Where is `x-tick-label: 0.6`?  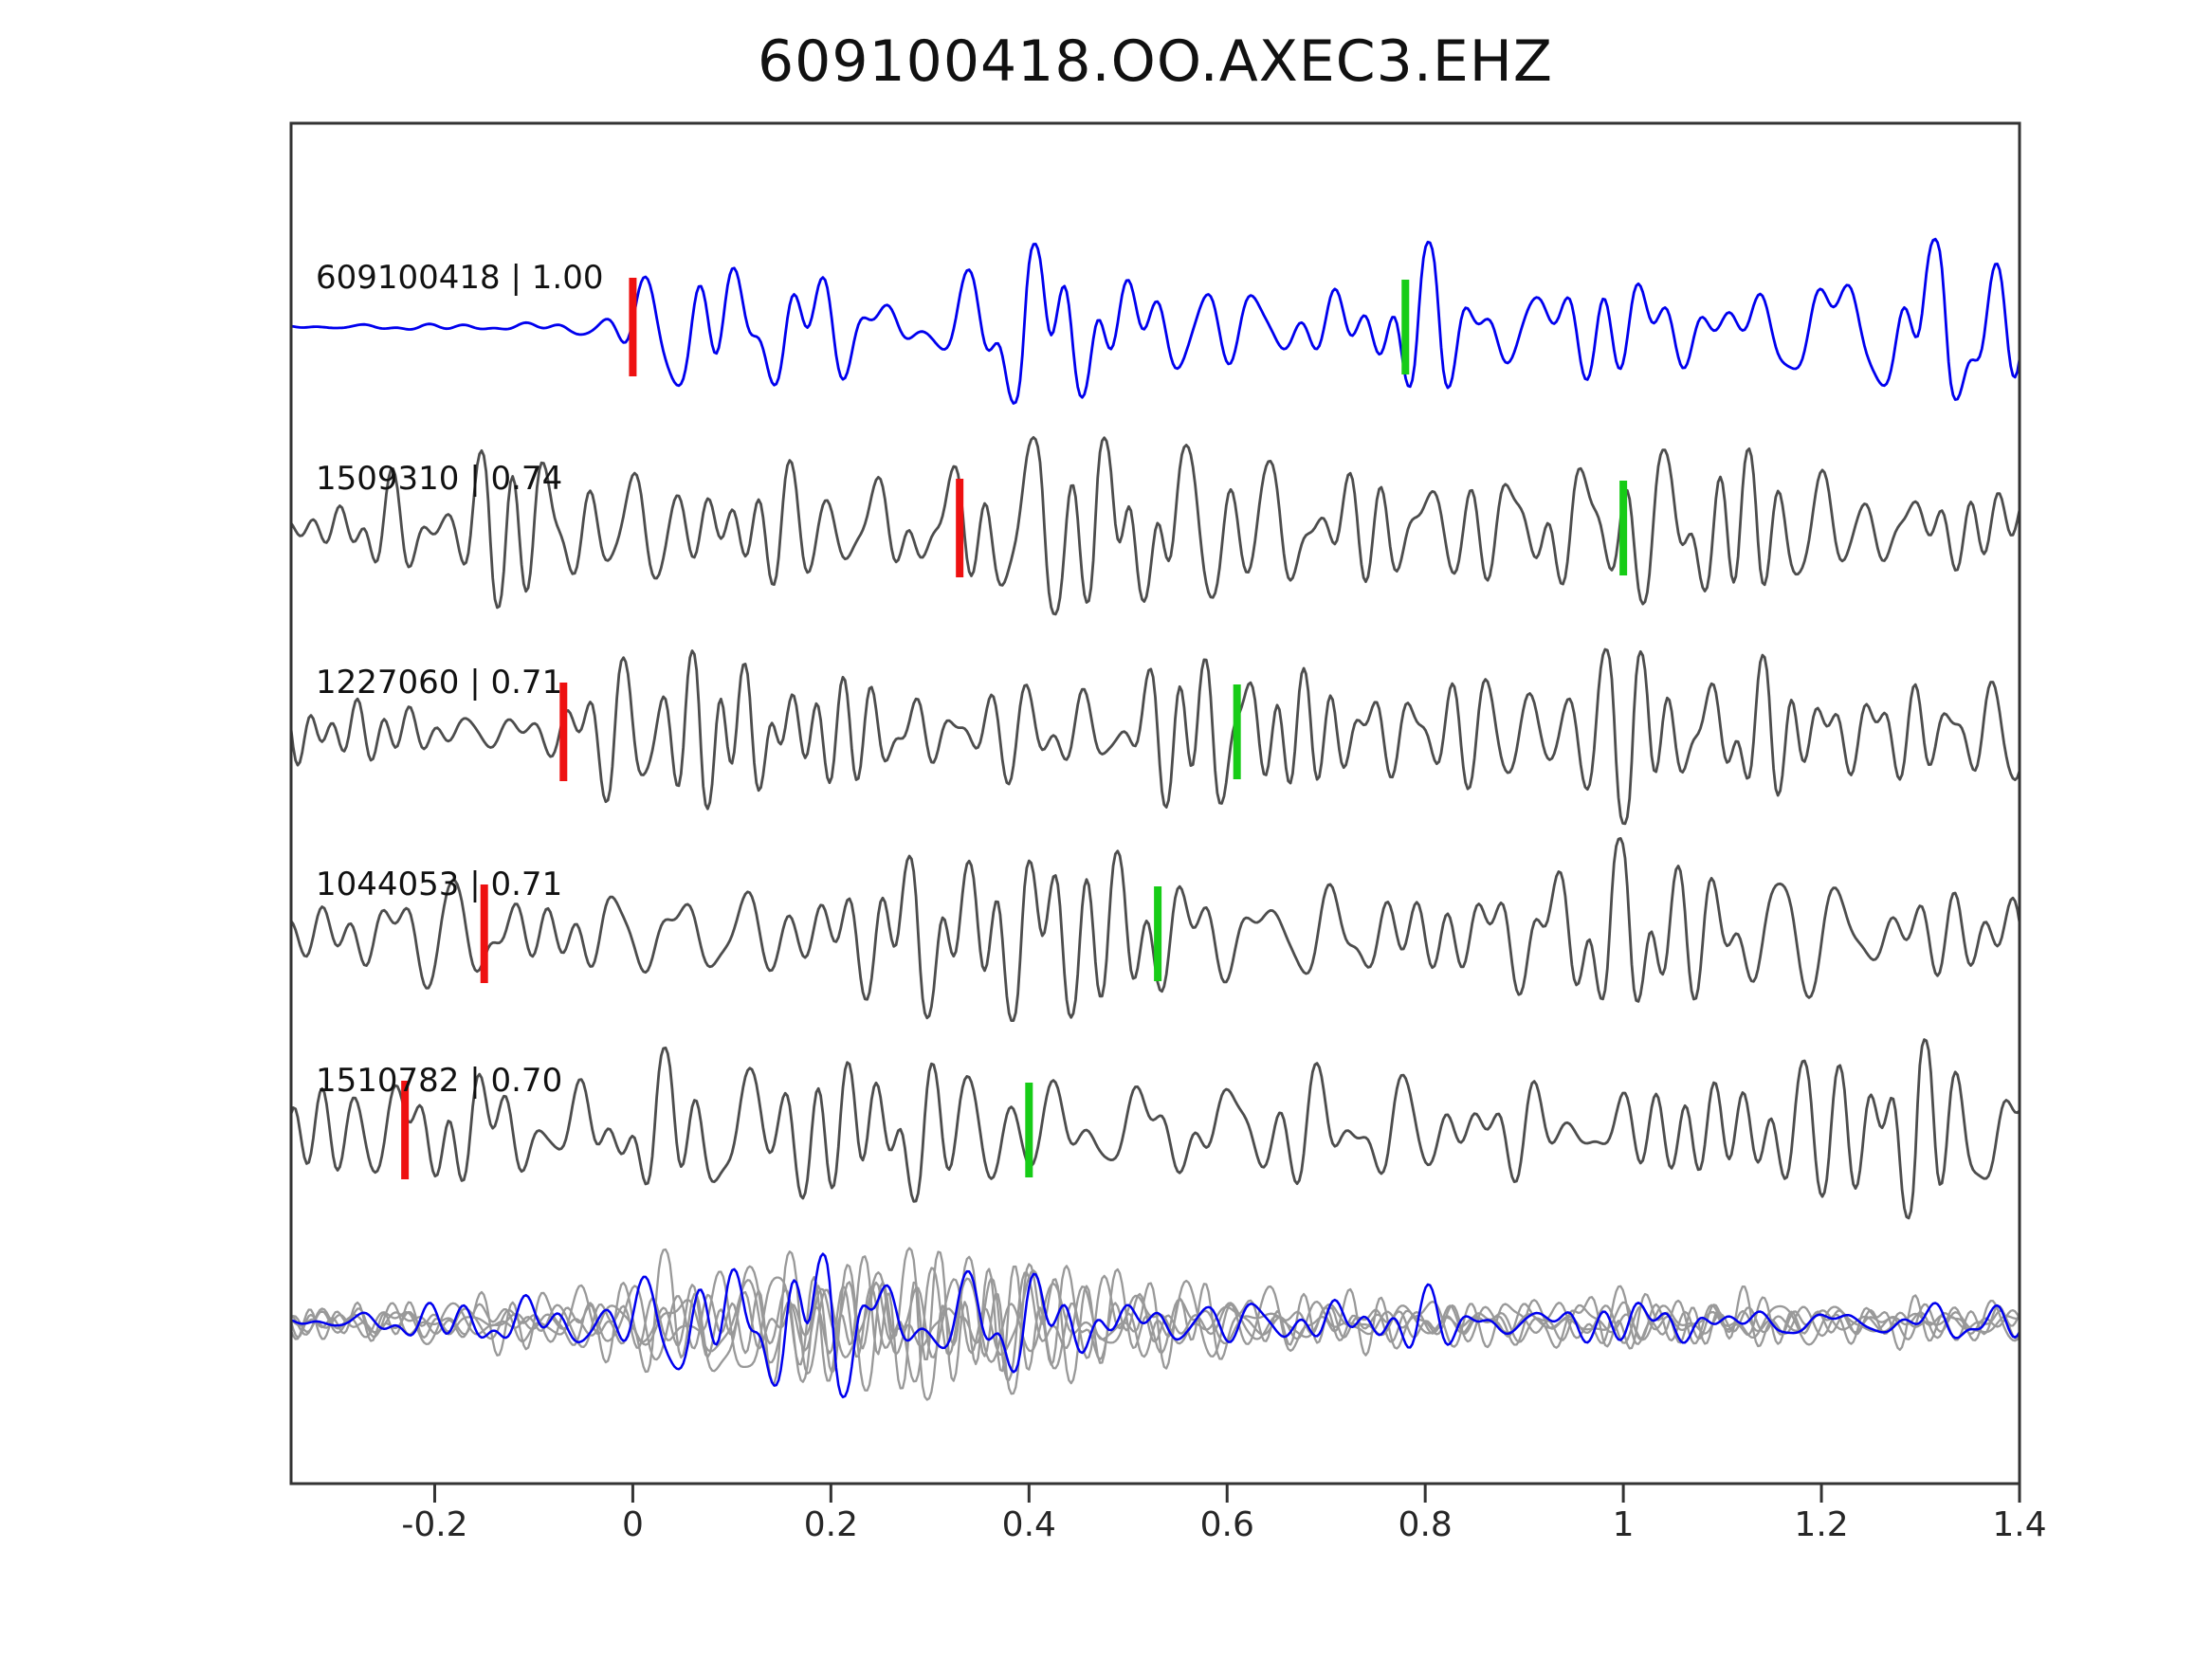
x-tick-label: 0.6 is located at coordinates (1226, 1524).